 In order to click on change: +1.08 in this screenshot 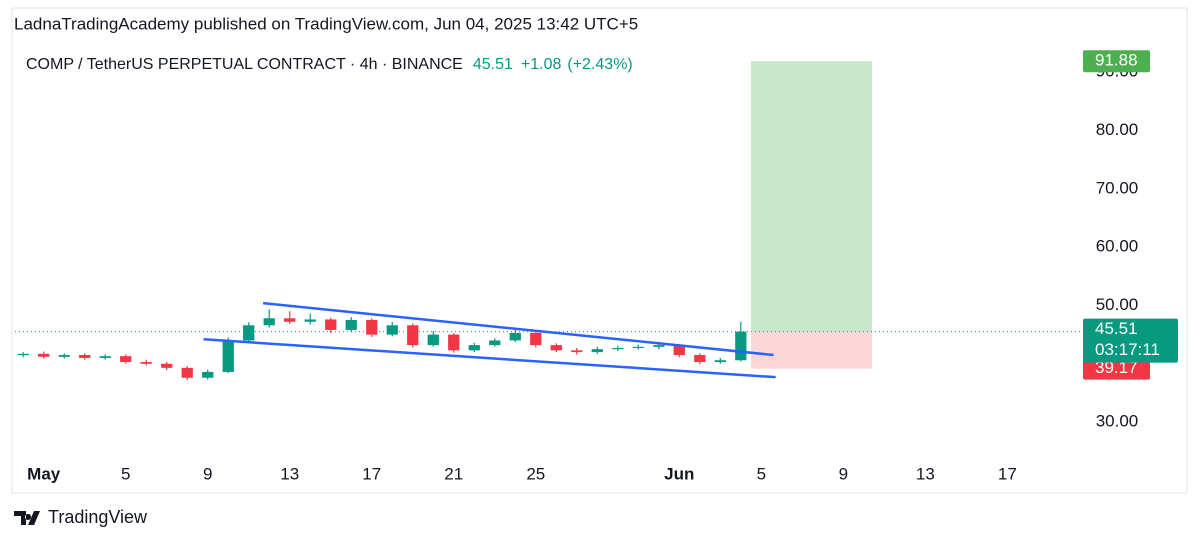, I will do `click(541, 64)`.